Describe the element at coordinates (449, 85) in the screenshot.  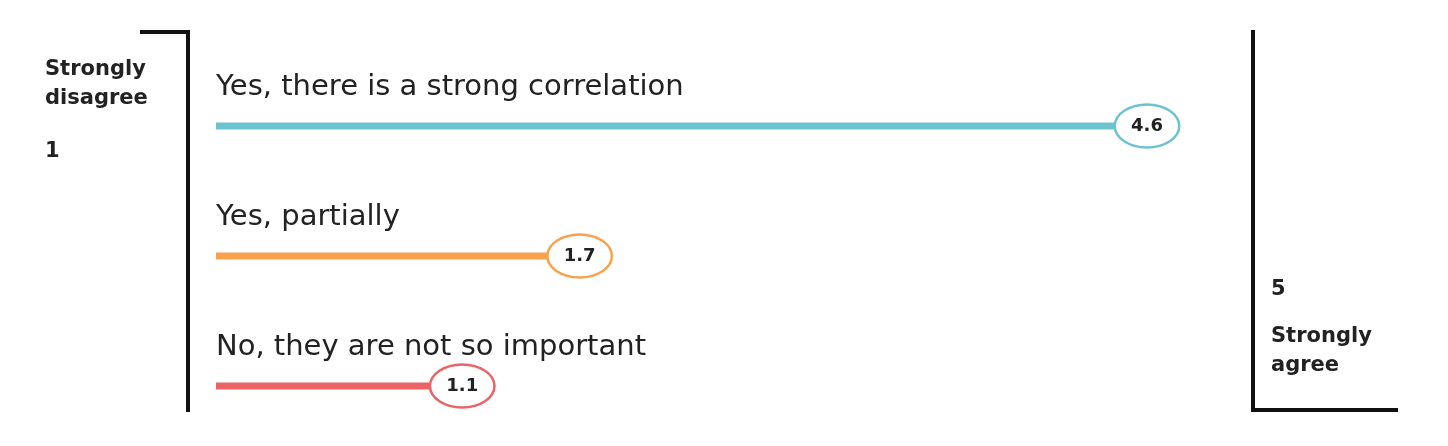
I see `y-tick-label: Yes, there is a strong correlation` at that location.